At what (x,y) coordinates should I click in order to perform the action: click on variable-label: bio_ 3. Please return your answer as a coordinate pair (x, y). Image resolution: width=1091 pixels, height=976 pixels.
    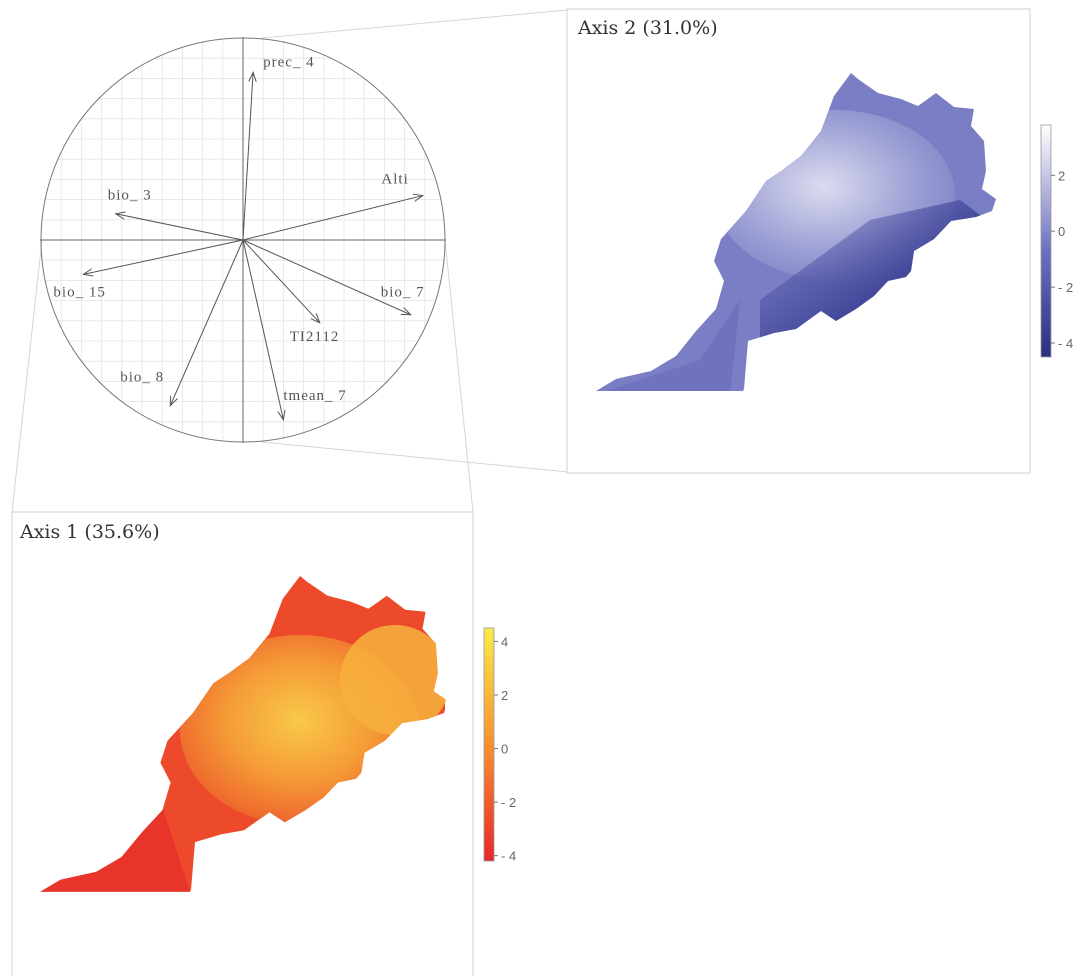
    Looking at the image, I should click on (130, 196).